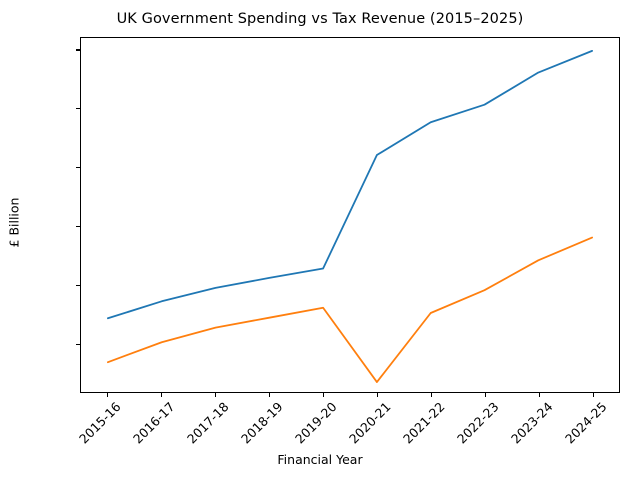 This screenshot has width=640, height=480. I want to click on y-axis-label: £ Billion, so click(14, 222).